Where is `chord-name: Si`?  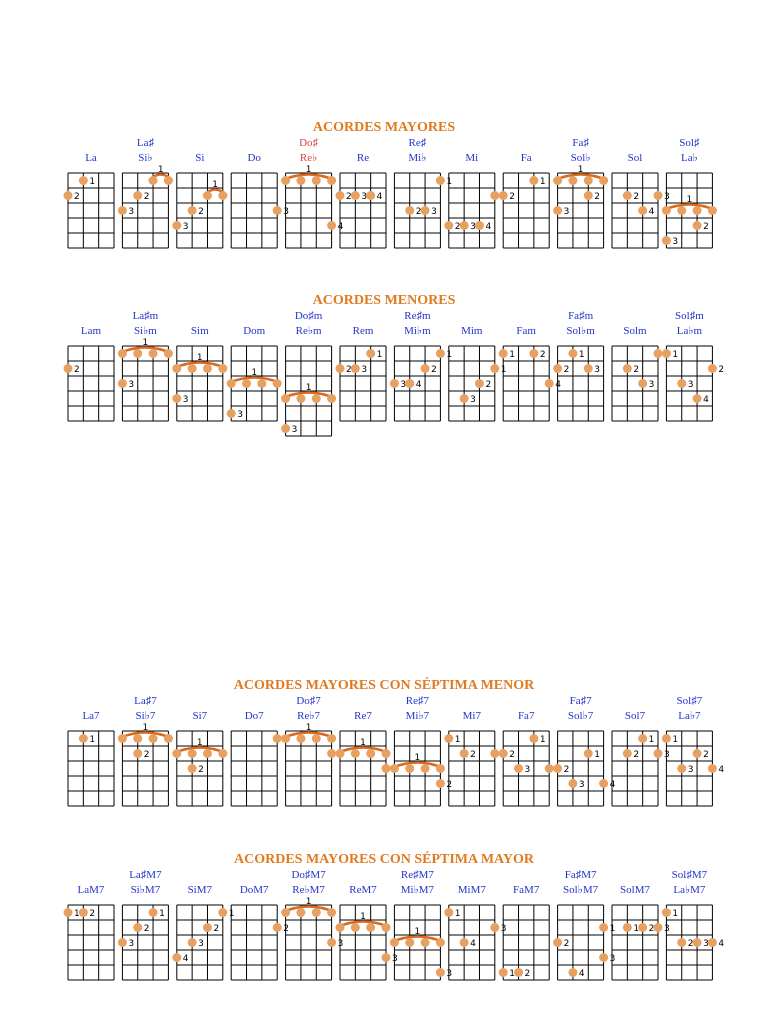
chord-name: Si is located at coordinates (199, 158).